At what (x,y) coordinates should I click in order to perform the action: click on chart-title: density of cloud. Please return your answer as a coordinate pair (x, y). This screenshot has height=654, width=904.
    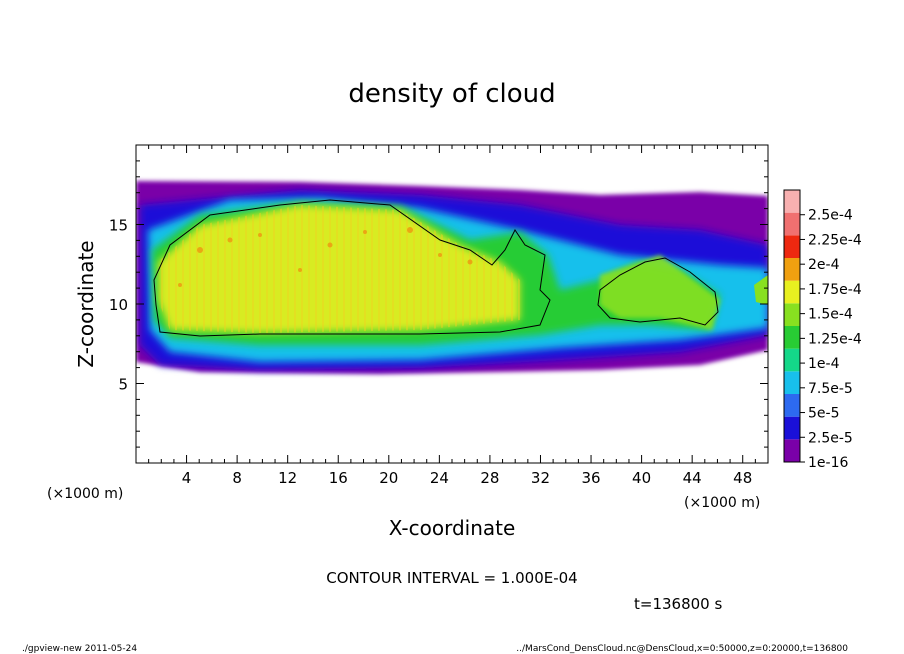
    Looking at the image, I should click on (451, 94).